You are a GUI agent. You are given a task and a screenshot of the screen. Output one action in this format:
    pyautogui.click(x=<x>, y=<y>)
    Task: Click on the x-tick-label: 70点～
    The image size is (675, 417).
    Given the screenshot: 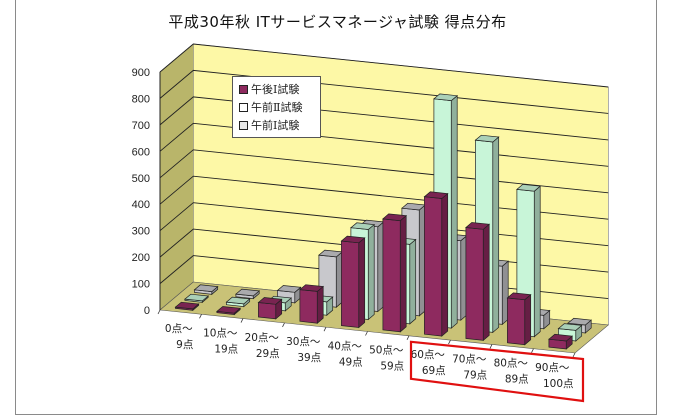 What is the action you would take?
    pyautogui.click(x=469, y=359)
    